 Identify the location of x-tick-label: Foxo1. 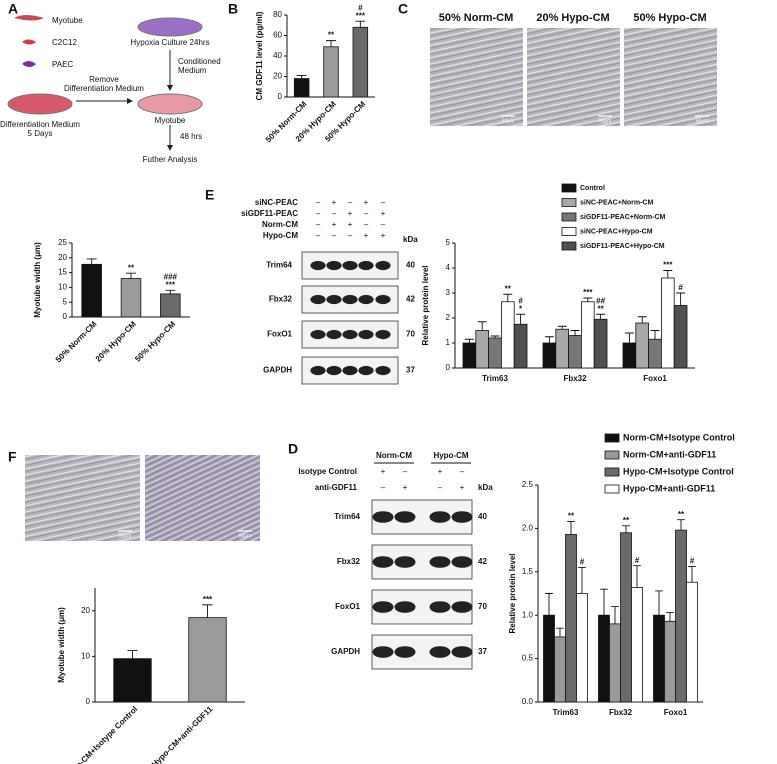
(676, 712).